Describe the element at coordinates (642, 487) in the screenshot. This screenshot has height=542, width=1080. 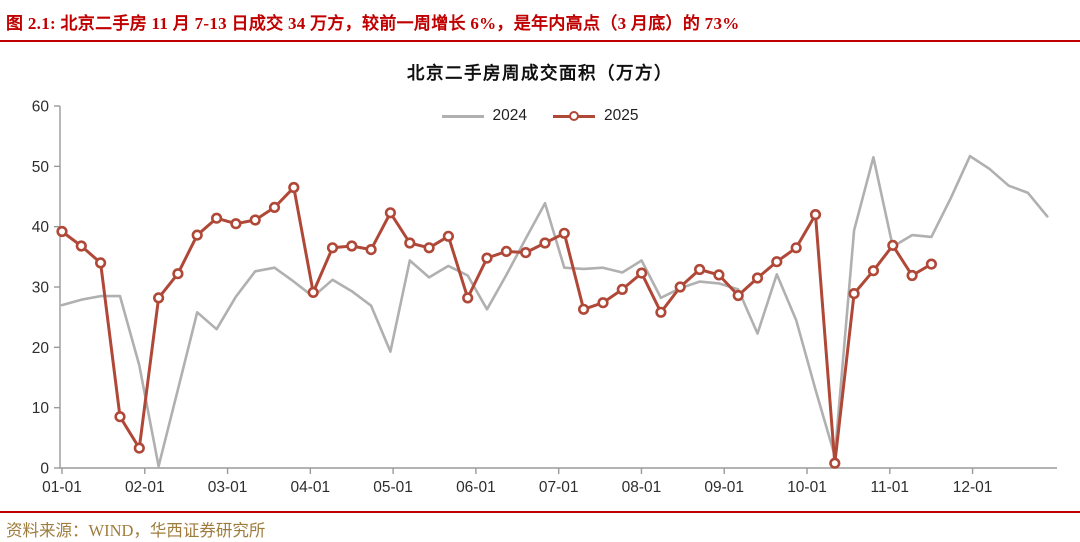
I see `x-tick-label: 08-01` at that location.